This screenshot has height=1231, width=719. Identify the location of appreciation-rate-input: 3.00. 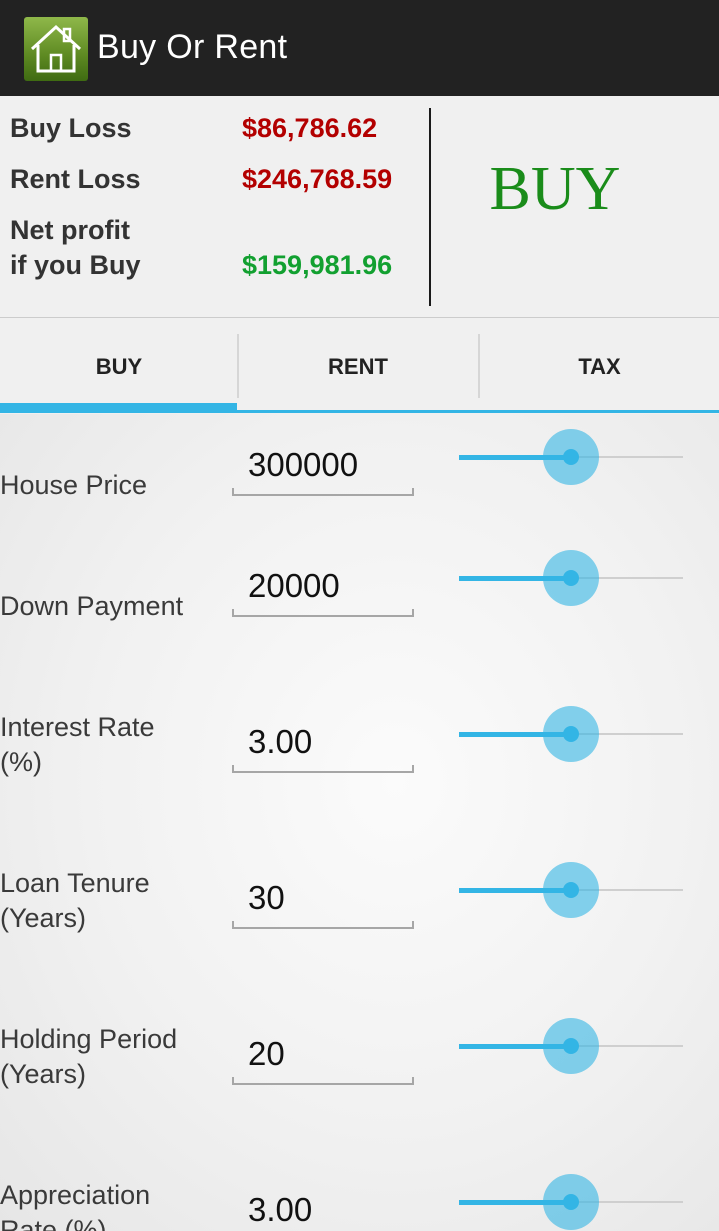
(323, 1211).